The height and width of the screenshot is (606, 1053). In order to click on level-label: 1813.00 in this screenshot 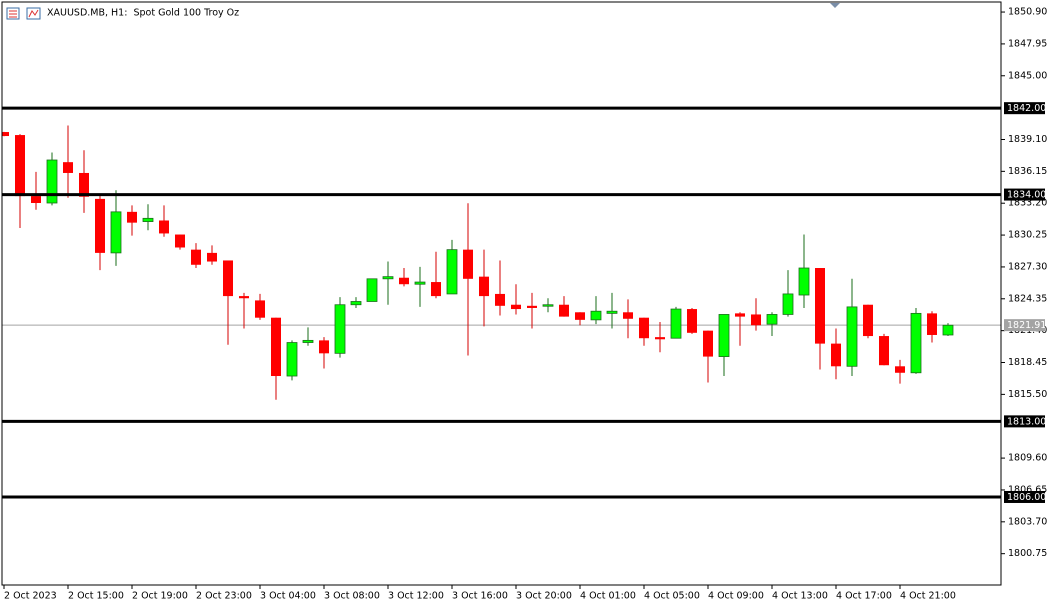, I will do `click(1026, 421)`.